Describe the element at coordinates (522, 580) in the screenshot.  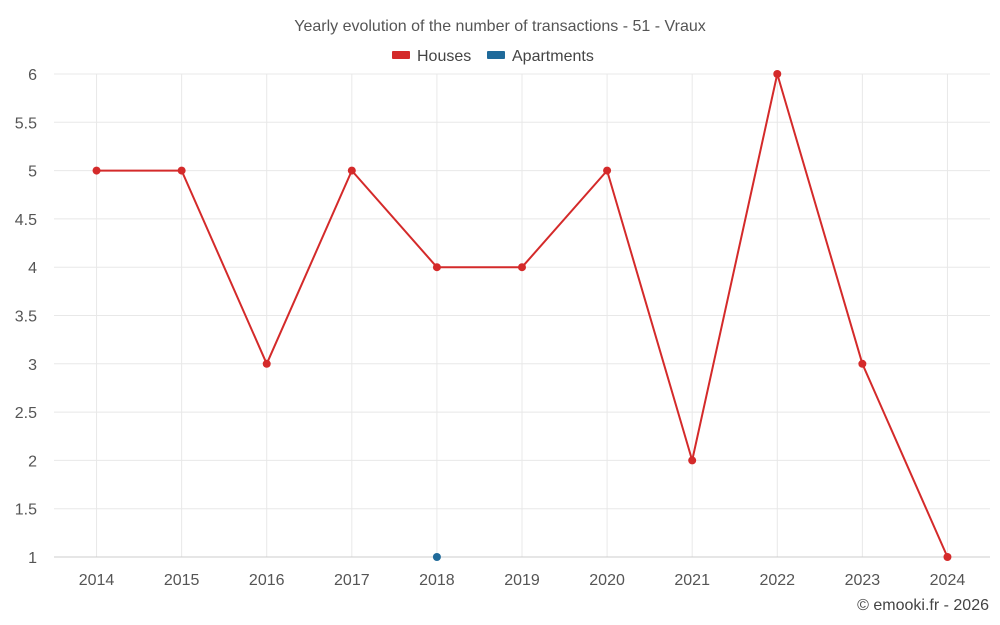
I see `x-tick-label: 2019` at that location.